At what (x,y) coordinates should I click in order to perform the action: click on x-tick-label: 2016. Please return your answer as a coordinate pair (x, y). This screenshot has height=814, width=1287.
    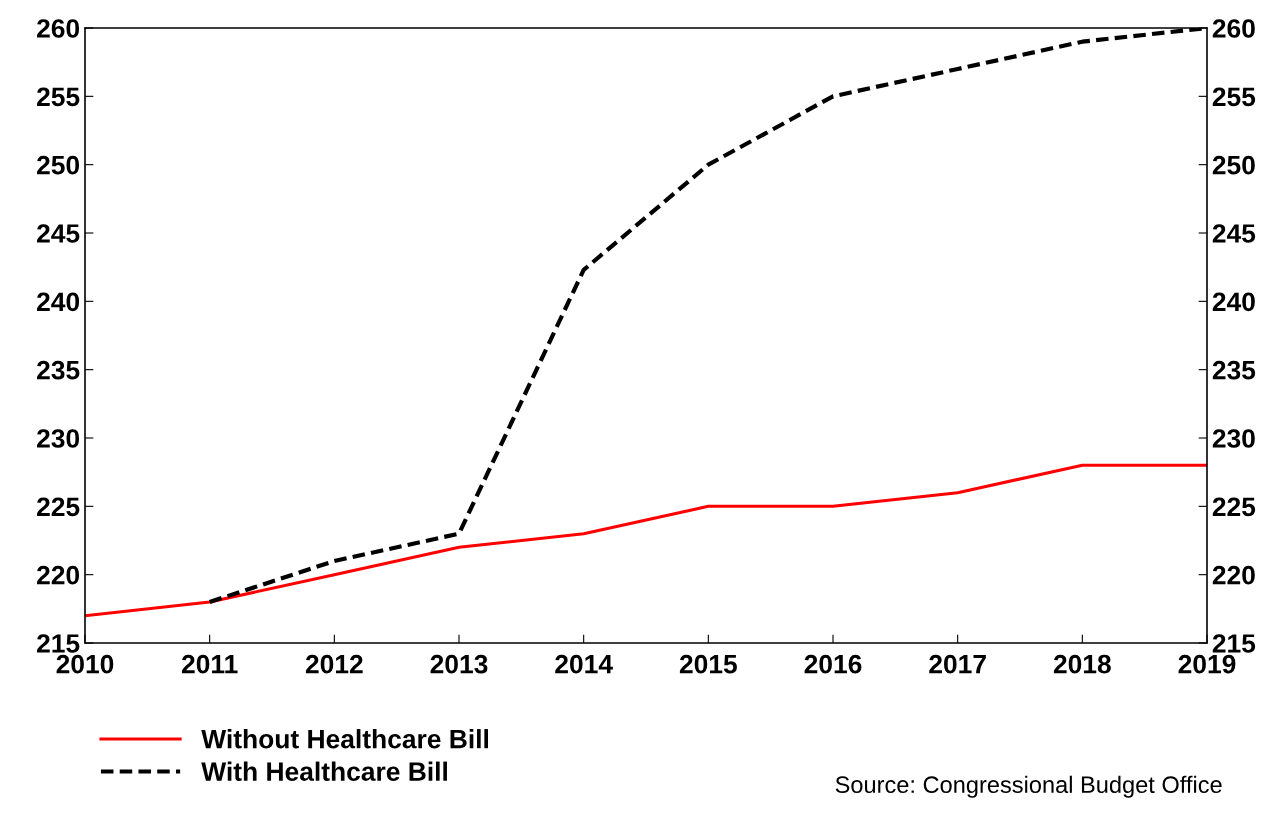
    Looking at the image, I should click on (833, 664).